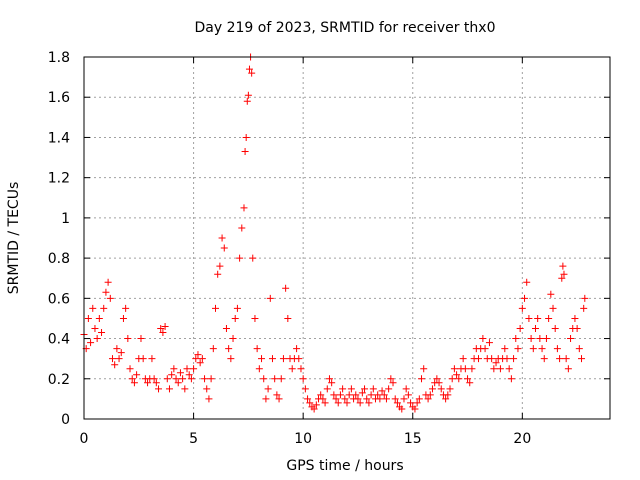 This screenshot has height=480, width=640. Describe the element at coordinates (59, 138) in the screenshot. I see `y-tick-label: 1.4` at that location.